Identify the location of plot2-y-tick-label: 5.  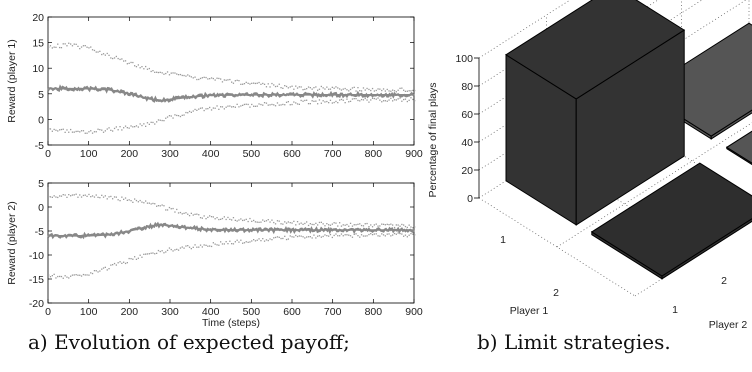
(41, 184).